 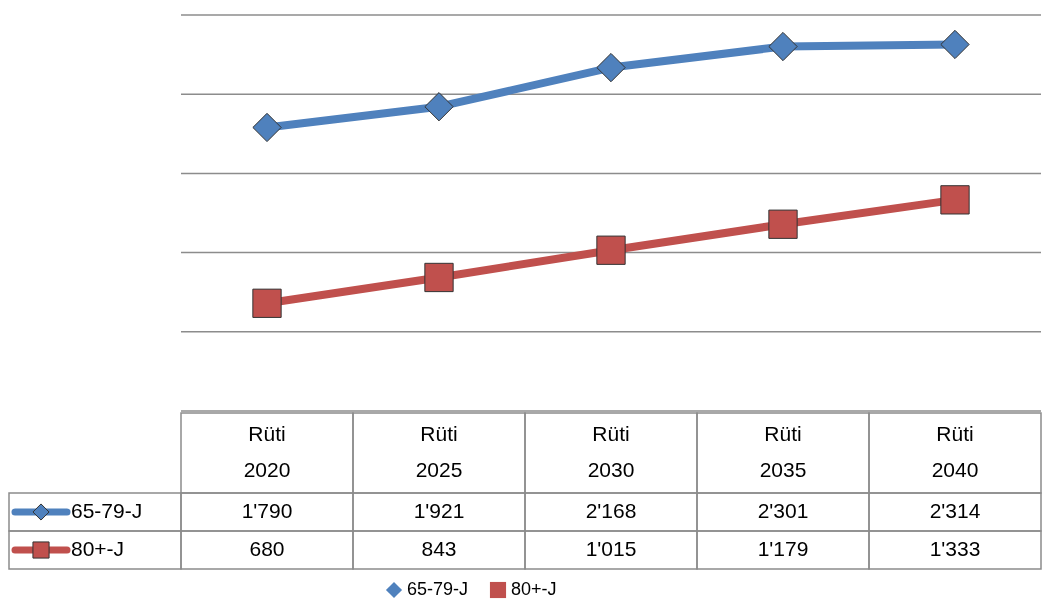 I want to click on text: 80+-J, so click(x=534, y=589).